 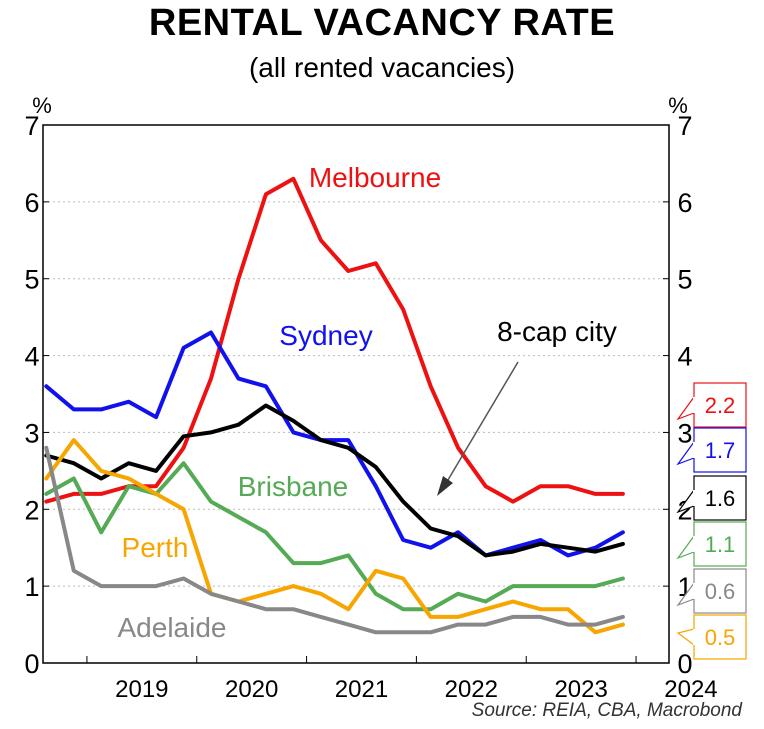 I want to click on x-tick-label: 2022, so click(x=471, y=689).